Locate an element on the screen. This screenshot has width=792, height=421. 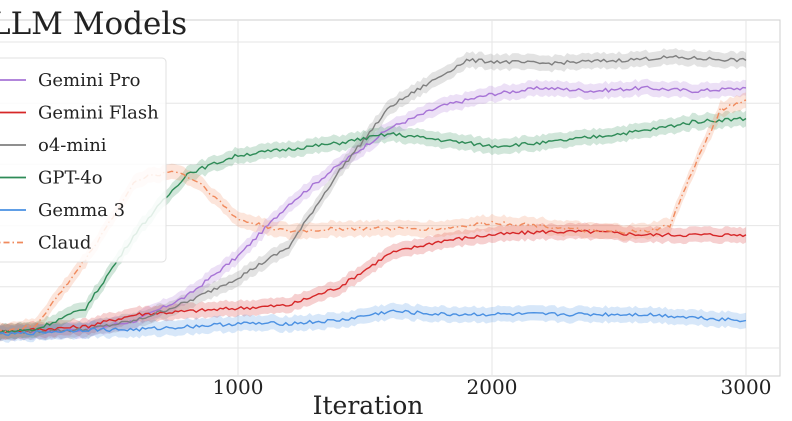
legend-label-gemma-3: Gemma 3 is located at coordinates (81, 210).